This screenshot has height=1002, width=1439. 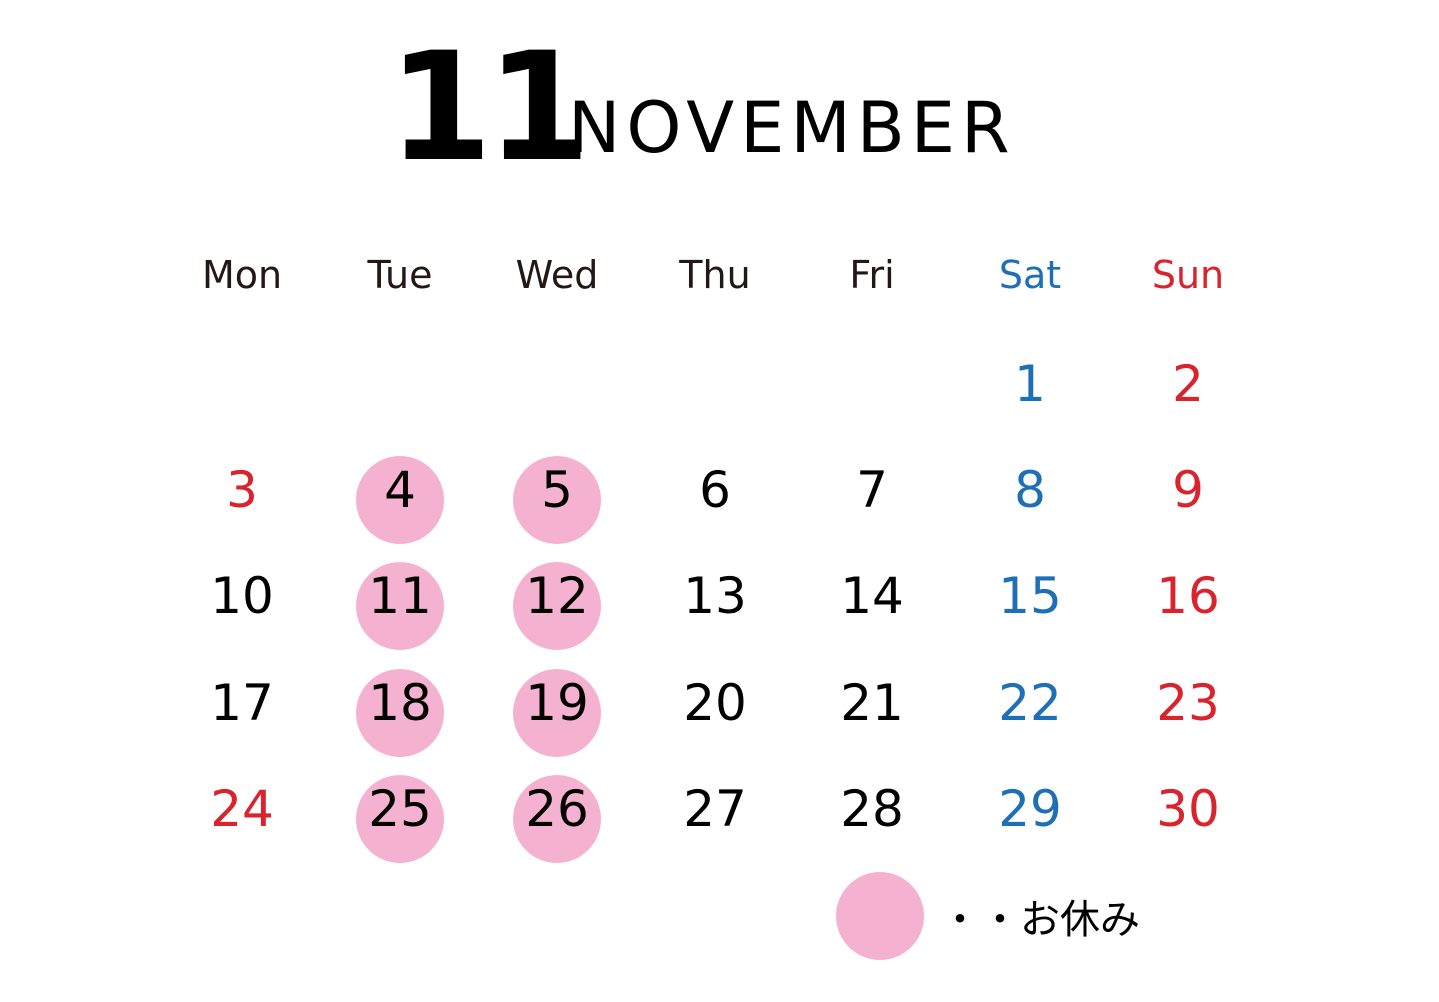 I want to click on day-cell-23: 23, so click(x=1188, y=703).